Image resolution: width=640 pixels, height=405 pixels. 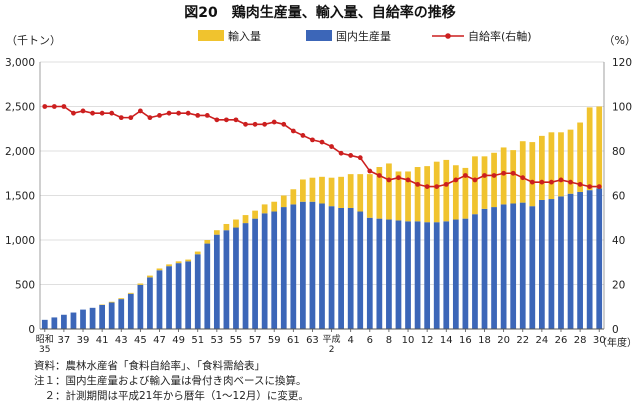 What do you see at coordinates (446, 340) in the screenshot?
I see `x-tick-label: 14` at bounding box center [446, 340].